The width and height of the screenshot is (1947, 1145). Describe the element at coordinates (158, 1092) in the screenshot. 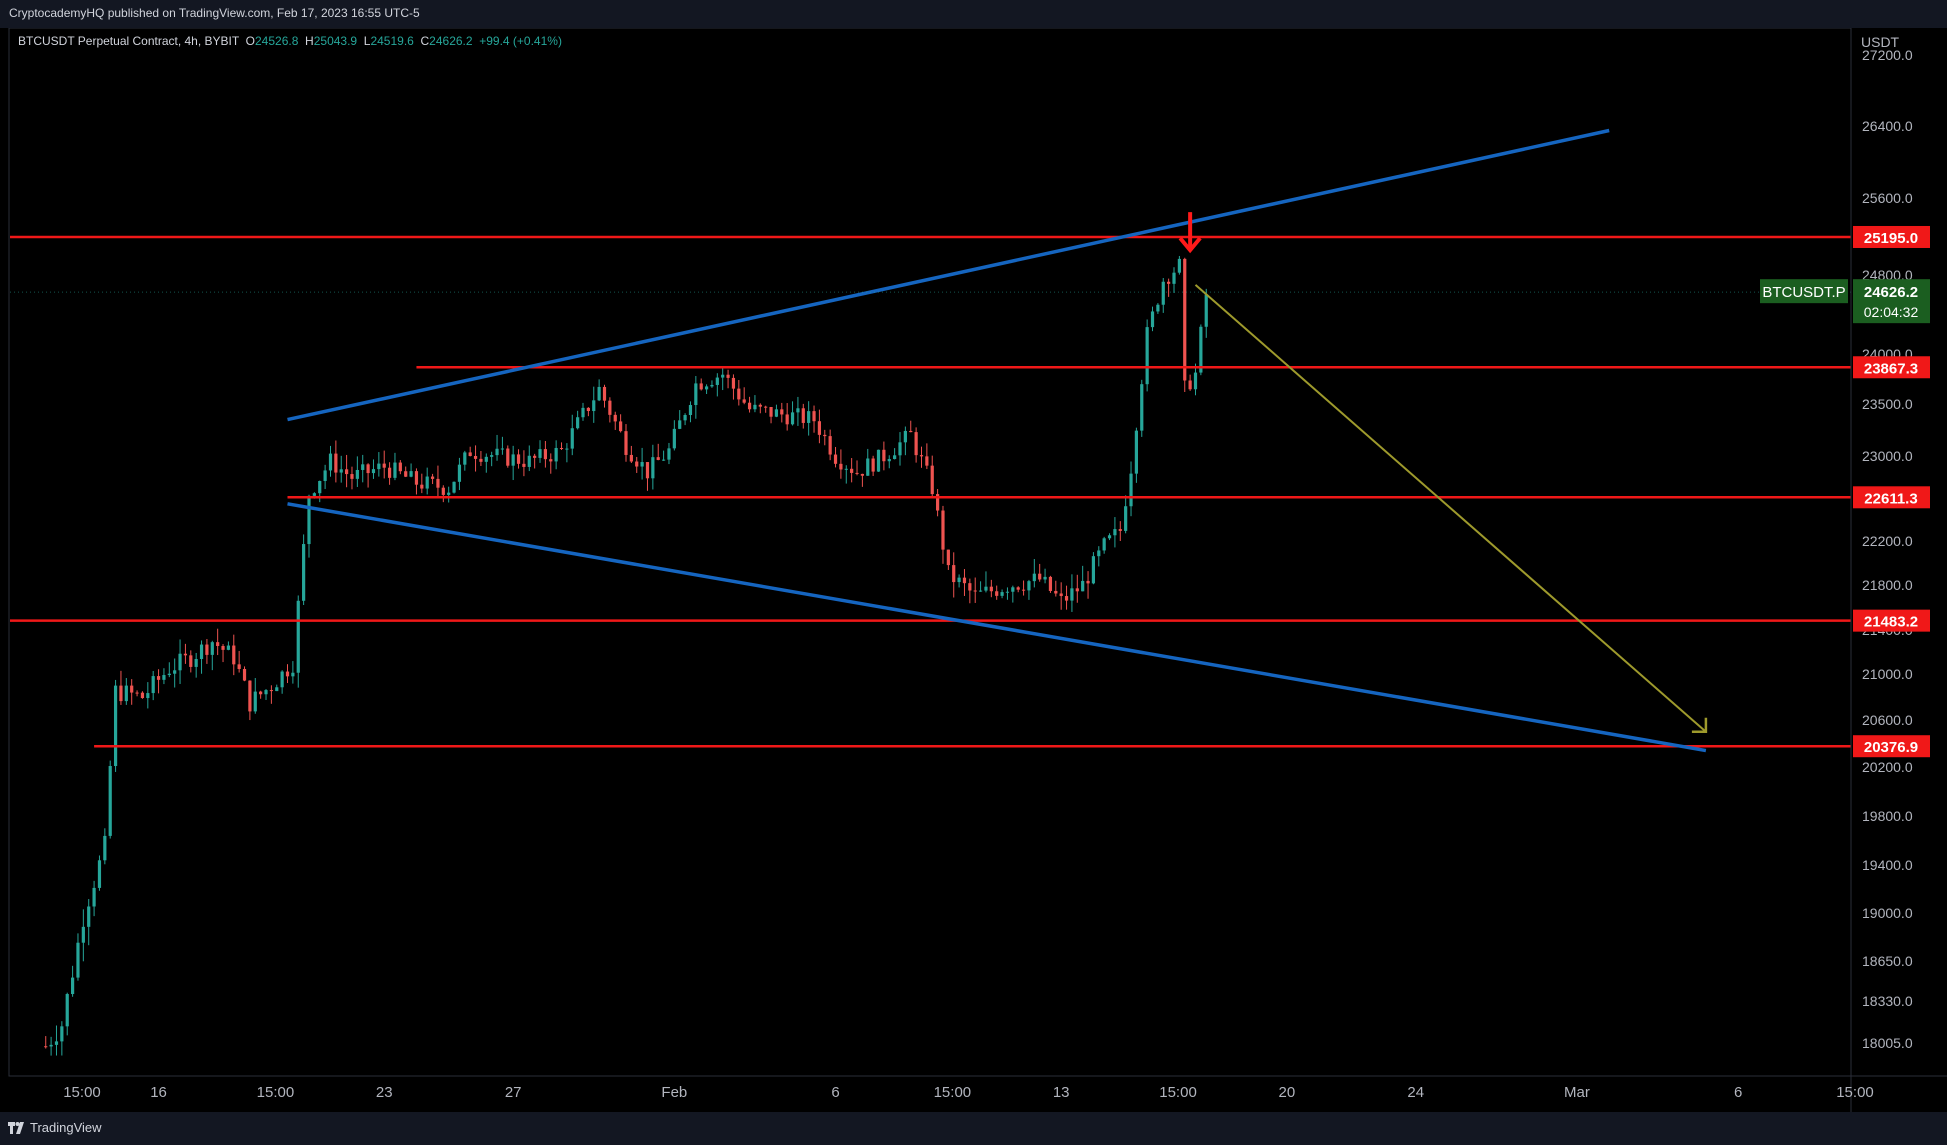

I see `x-tick-label: 16` at that location.